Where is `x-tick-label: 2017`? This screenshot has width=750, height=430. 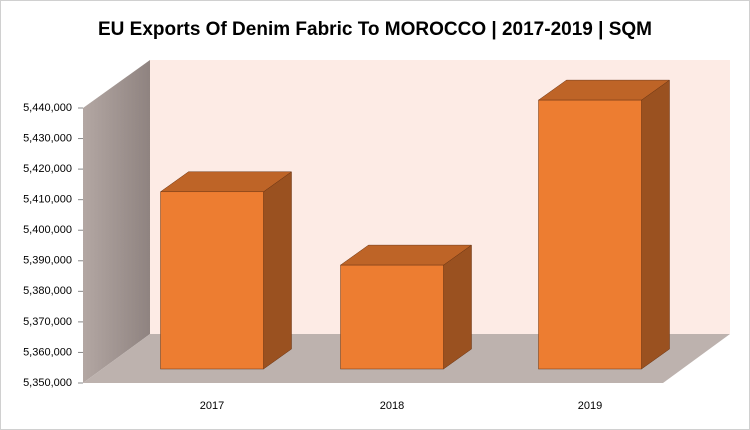 x-tick-label: 2017 is located at coordinates (212, 406).